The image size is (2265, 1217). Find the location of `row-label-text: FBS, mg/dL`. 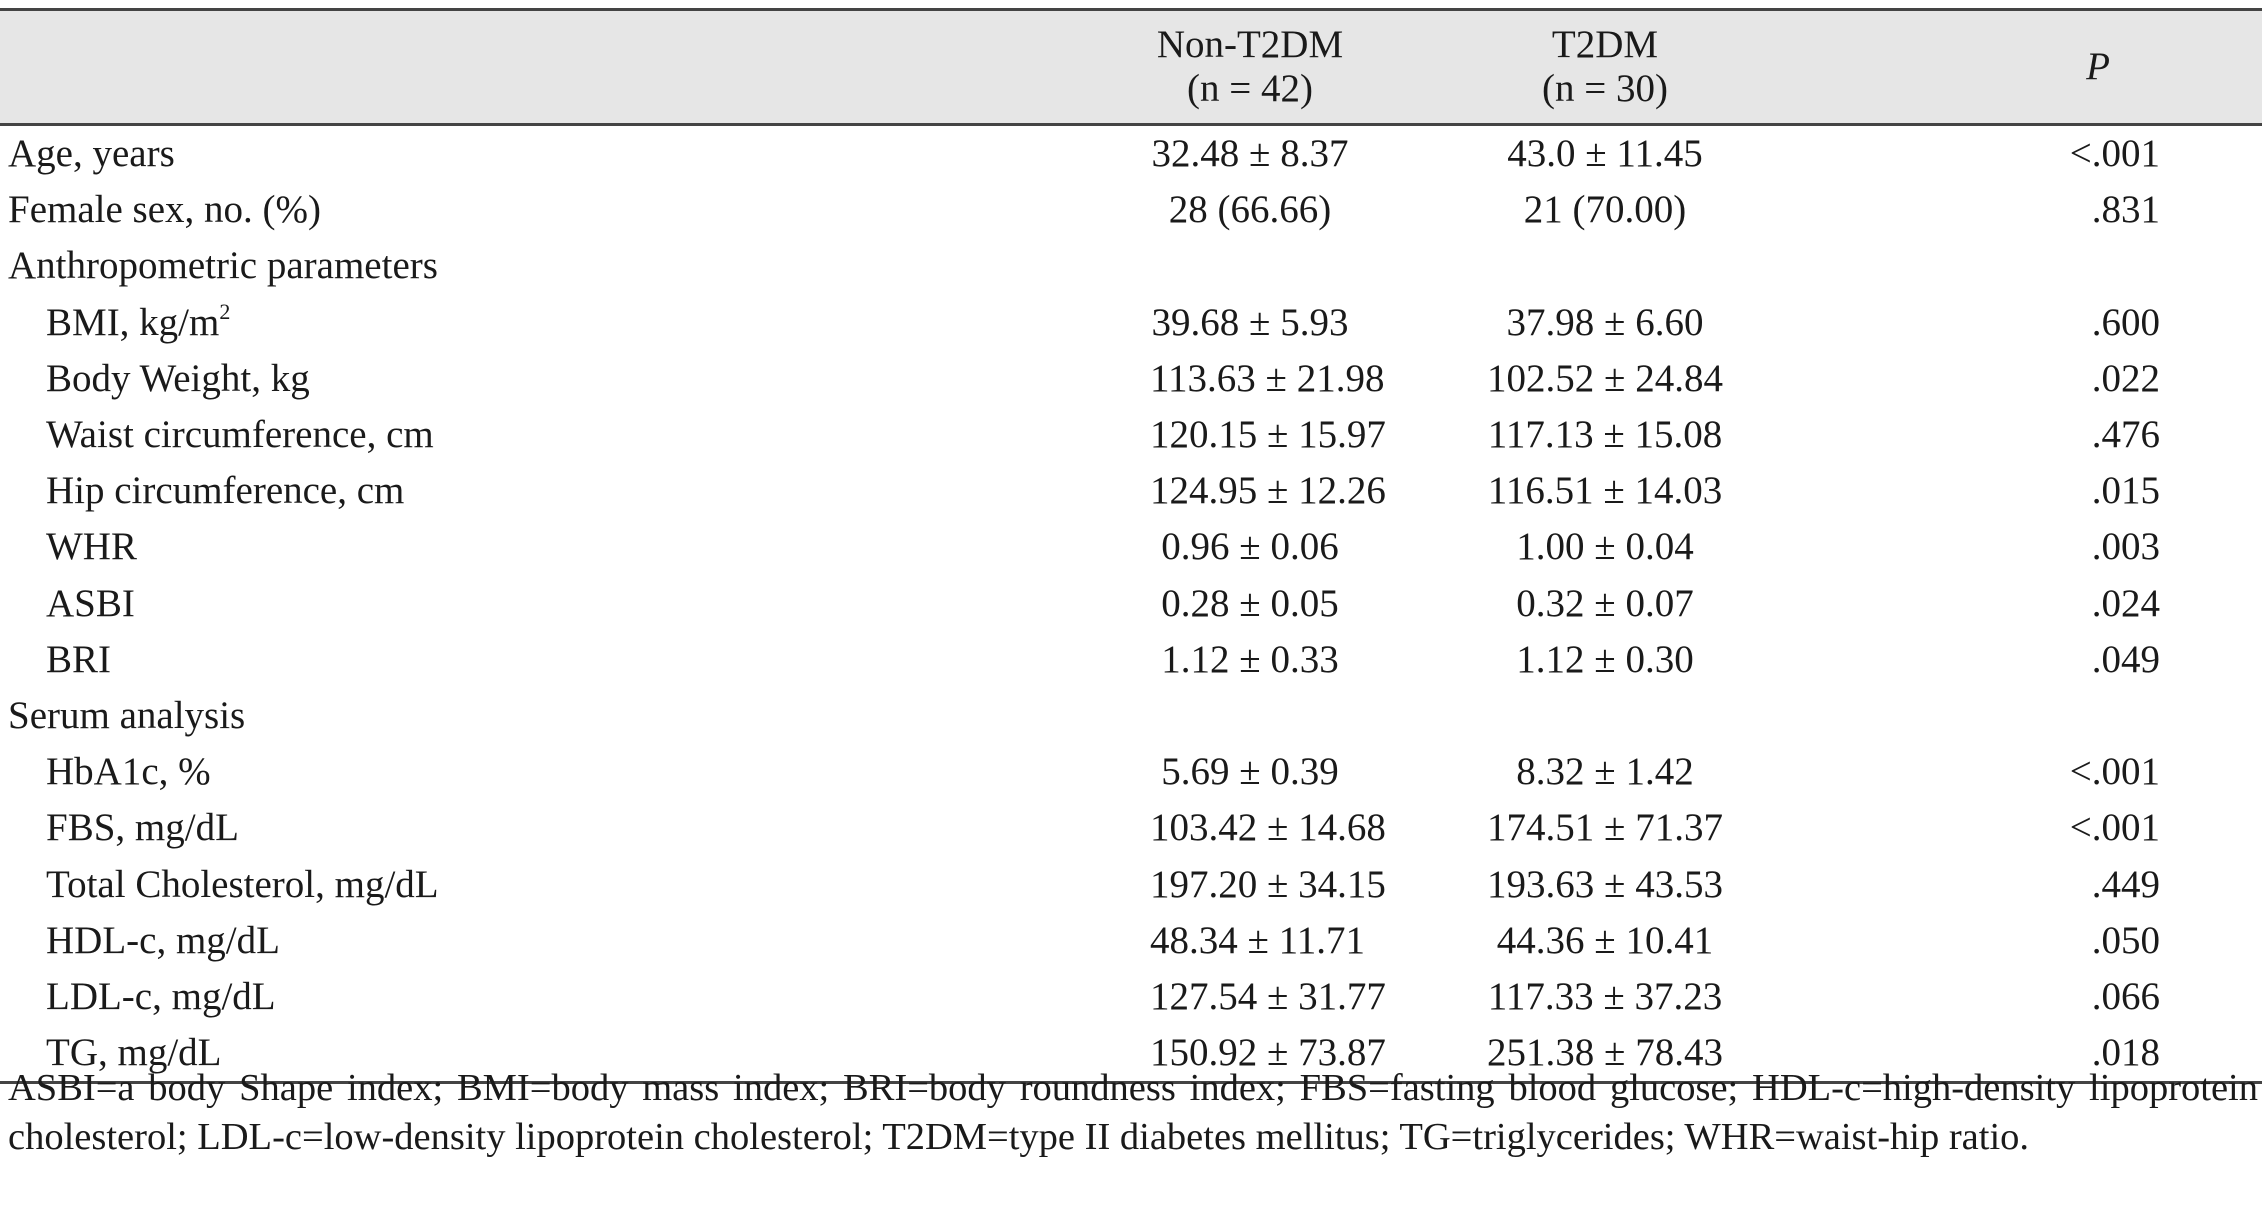

row-label-text: FBS, mg/dL is located at coordinates (142, 828).